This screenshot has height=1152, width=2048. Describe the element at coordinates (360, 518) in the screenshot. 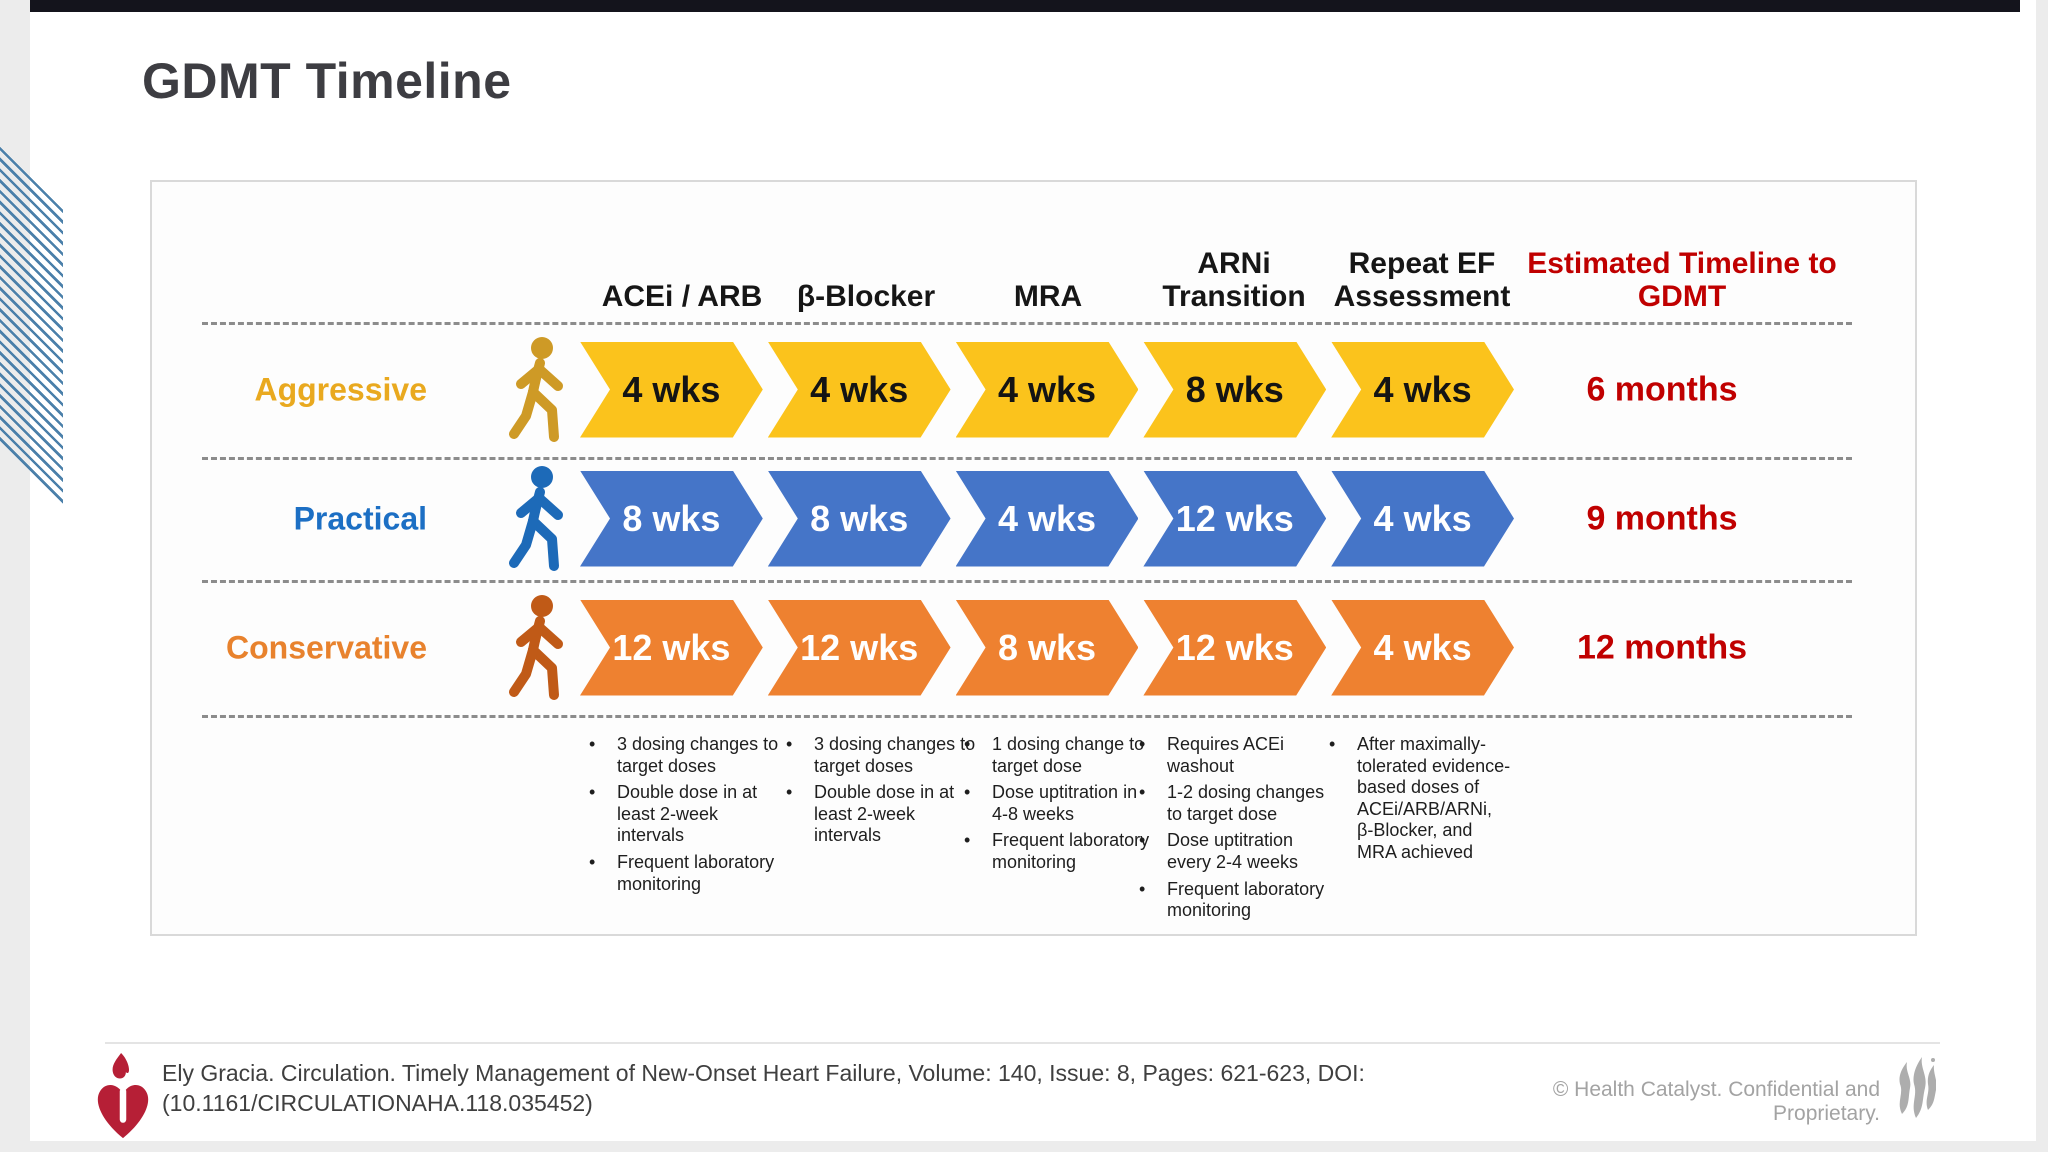

I see `row-label-practical: Practical` at that location.